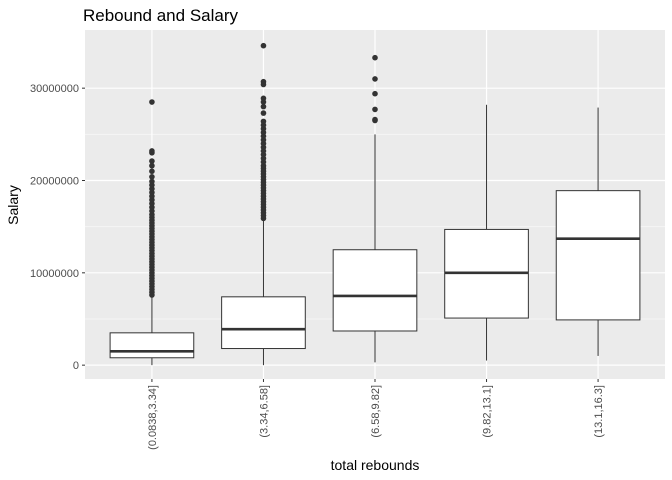 This screenshot has height=480, width=672. I want to click on y-axis: 0 10000000 20000000 30000000, so click(57, 227).